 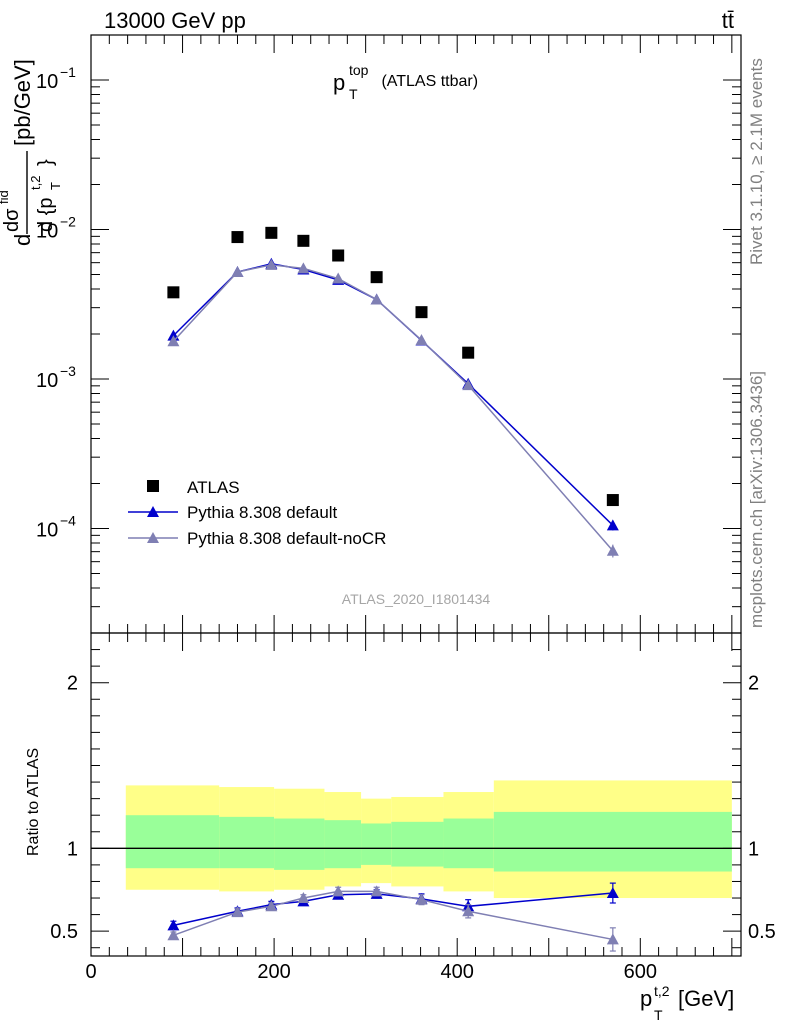 I want to click on ratio-bands, so click(x=428, y=839).